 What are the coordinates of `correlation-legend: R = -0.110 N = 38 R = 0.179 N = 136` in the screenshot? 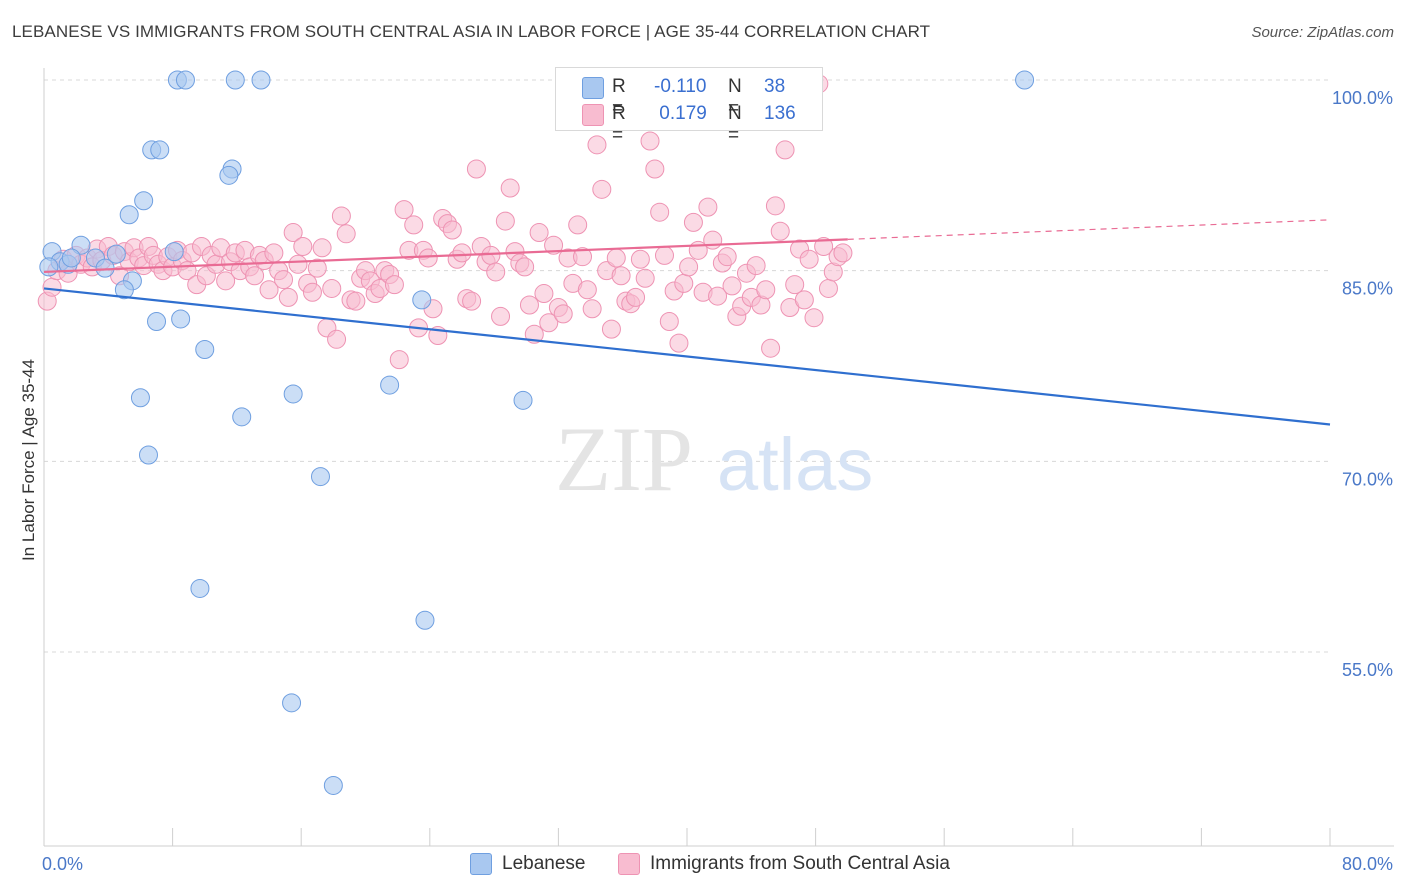 It's located at (689, 106).